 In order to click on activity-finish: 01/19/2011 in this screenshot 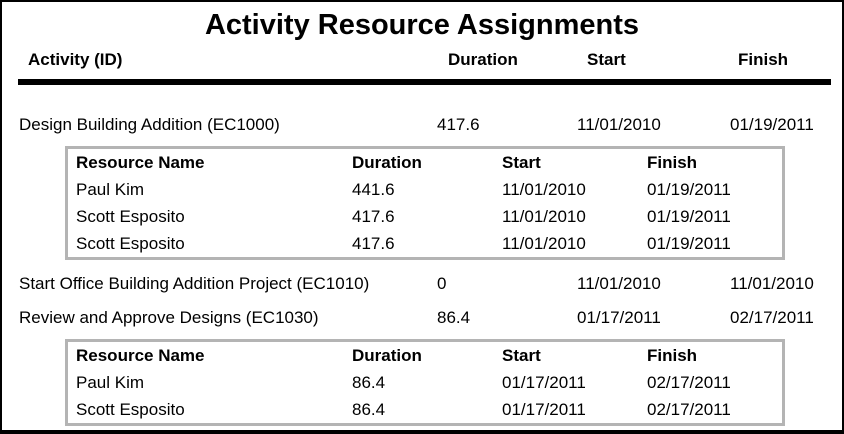, I will do `click(772, 124)`.